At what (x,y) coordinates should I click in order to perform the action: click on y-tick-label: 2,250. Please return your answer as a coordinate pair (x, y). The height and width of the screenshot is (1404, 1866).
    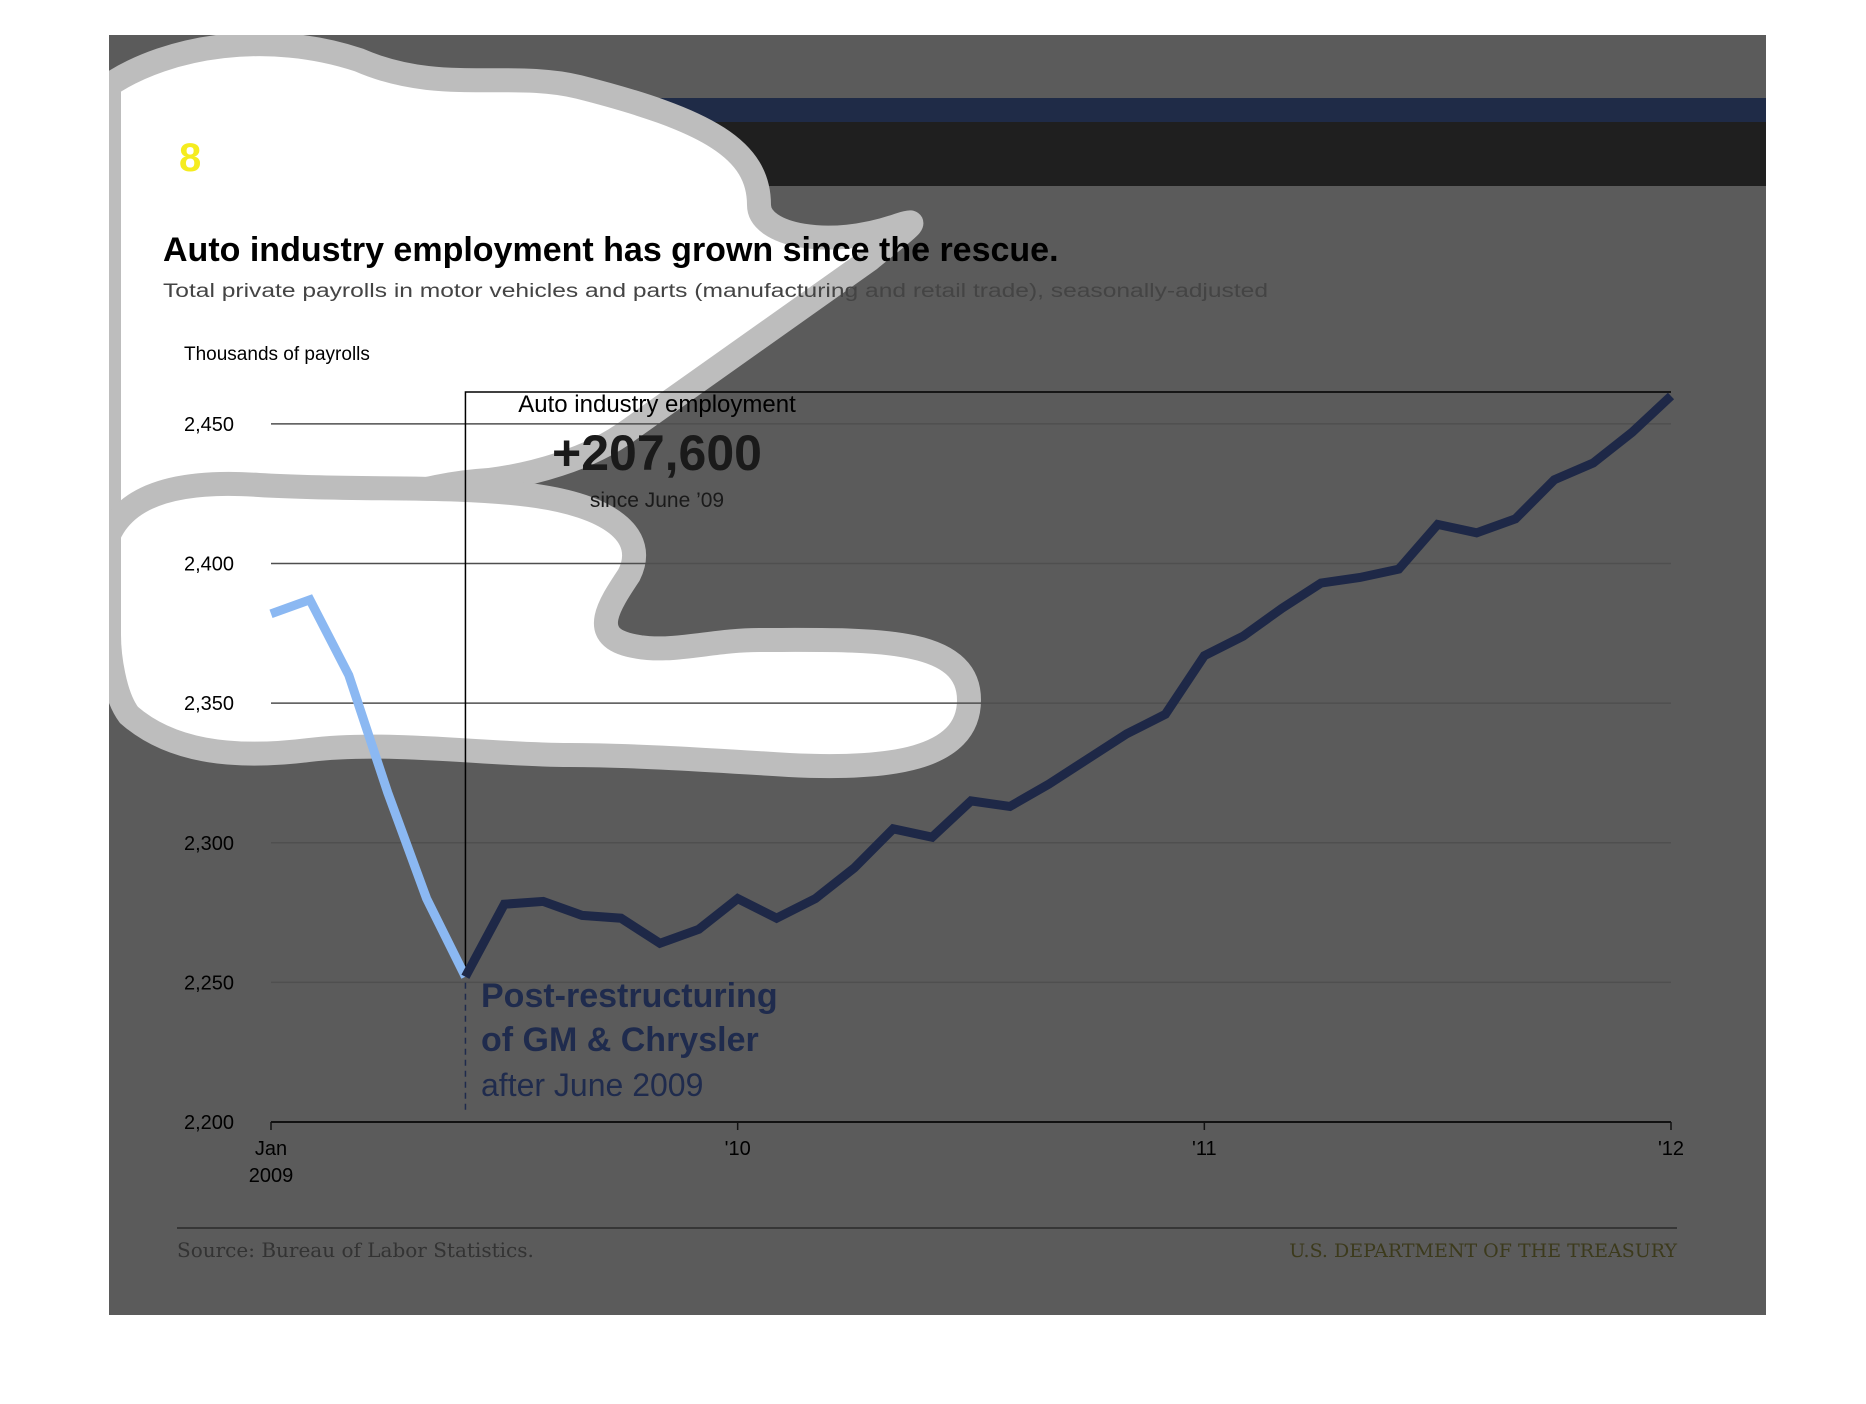
    Looking at the image, I should click on (209, 983).